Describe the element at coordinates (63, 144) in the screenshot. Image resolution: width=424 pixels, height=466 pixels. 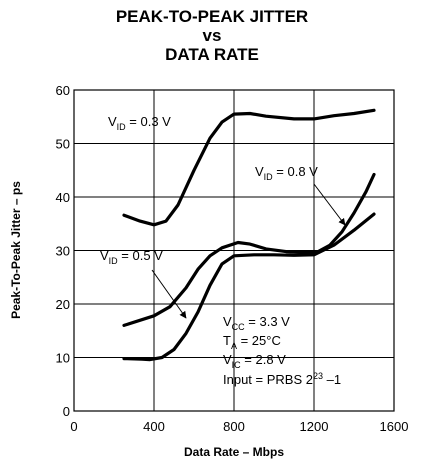
I see `y-tick-label: 50` at that location.